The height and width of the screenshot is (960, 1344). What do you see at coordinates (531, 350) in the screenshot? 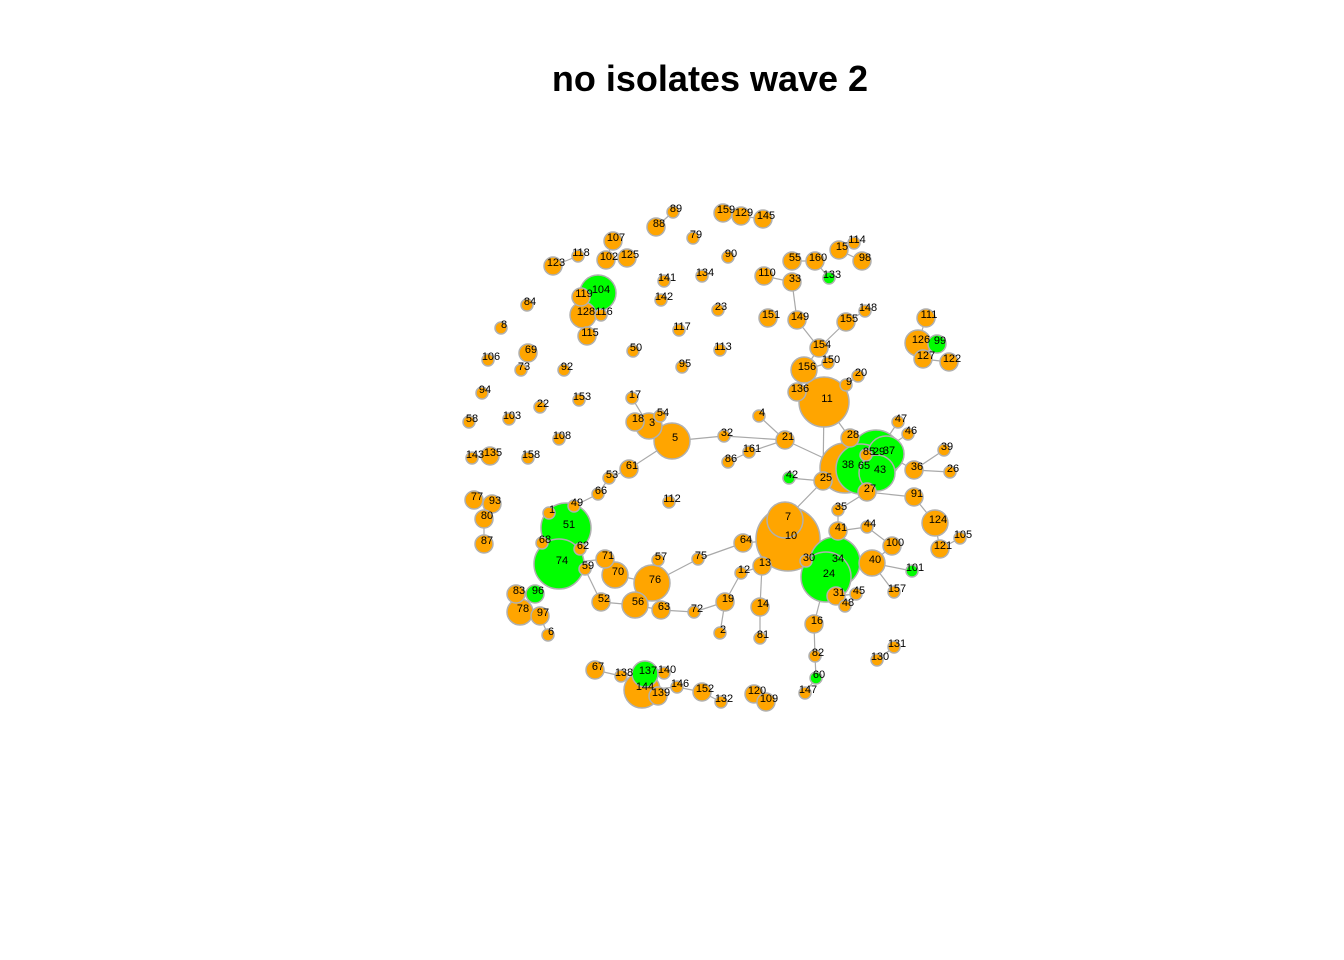
I see `node-label-69: 69` at bounding box center [531, 350].